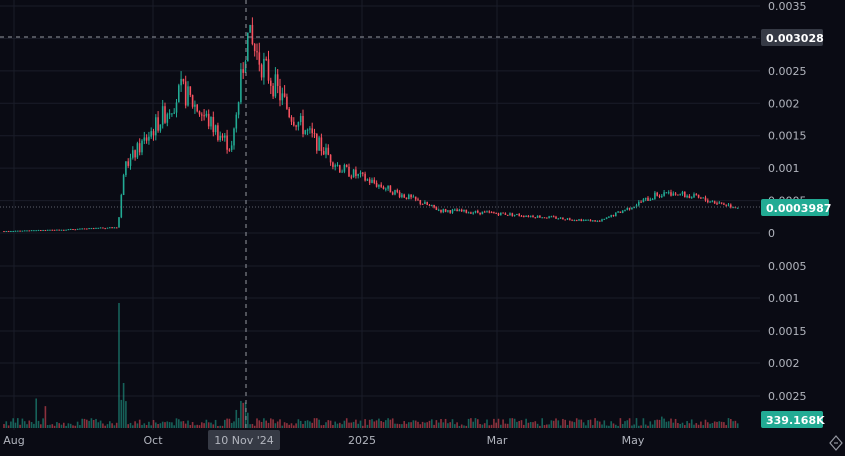 The image size is (845, 456). I want to click on diamond-arrows-icon, so click(836, 443).